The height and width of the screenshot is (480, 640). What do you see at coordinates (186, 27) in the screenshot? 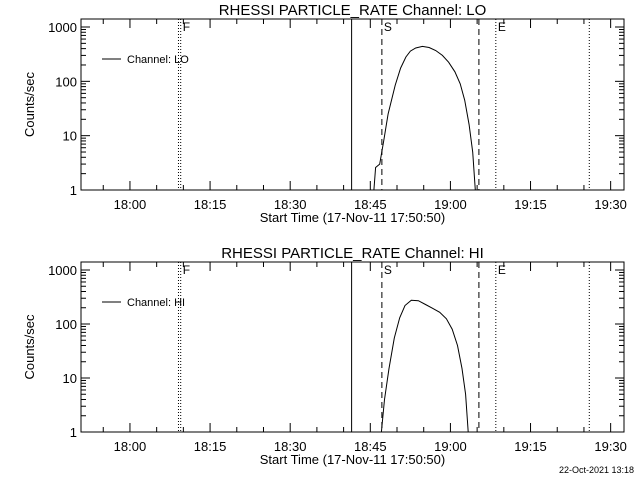
I see `plot-1-marker-label-f: F` at bounding box center [186, 27].